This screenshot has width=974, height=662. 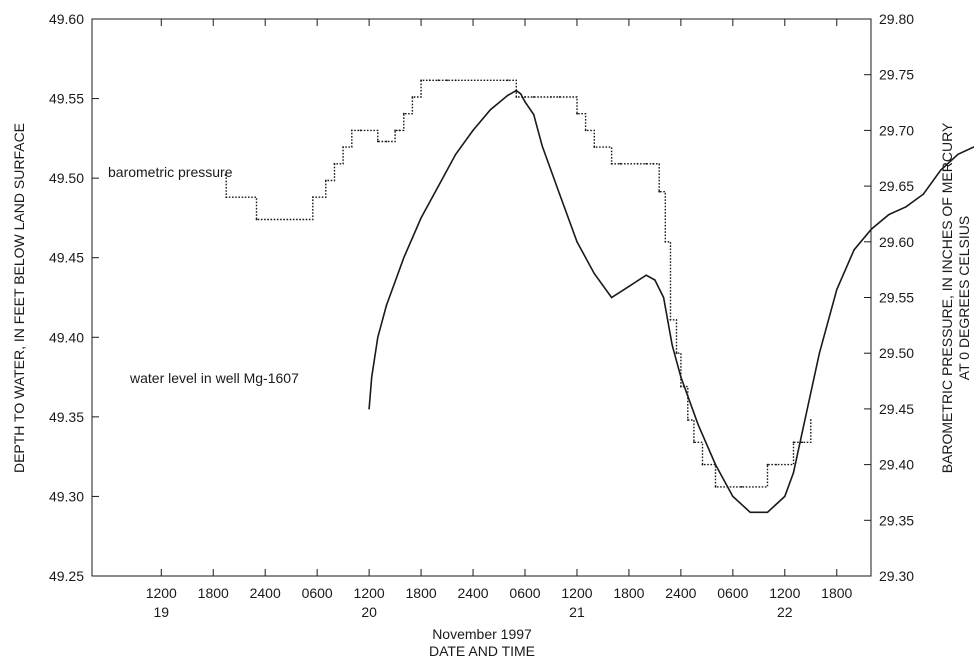 I want to click on y-left-tick-label: 49.55, so click(x=66, y=99).